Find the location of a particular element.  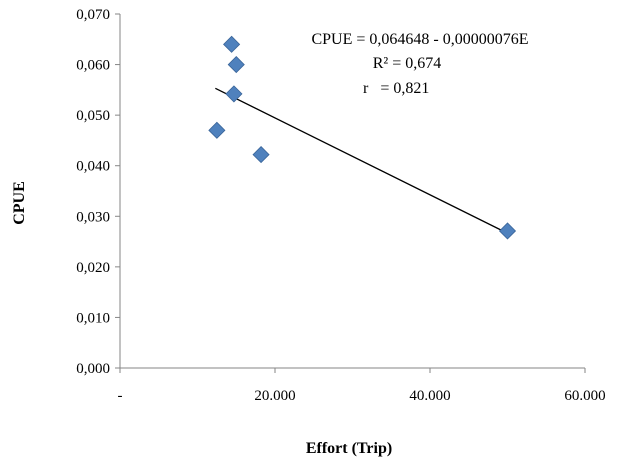

y-axis-title: CPUE is located at coordinates (19, 203).